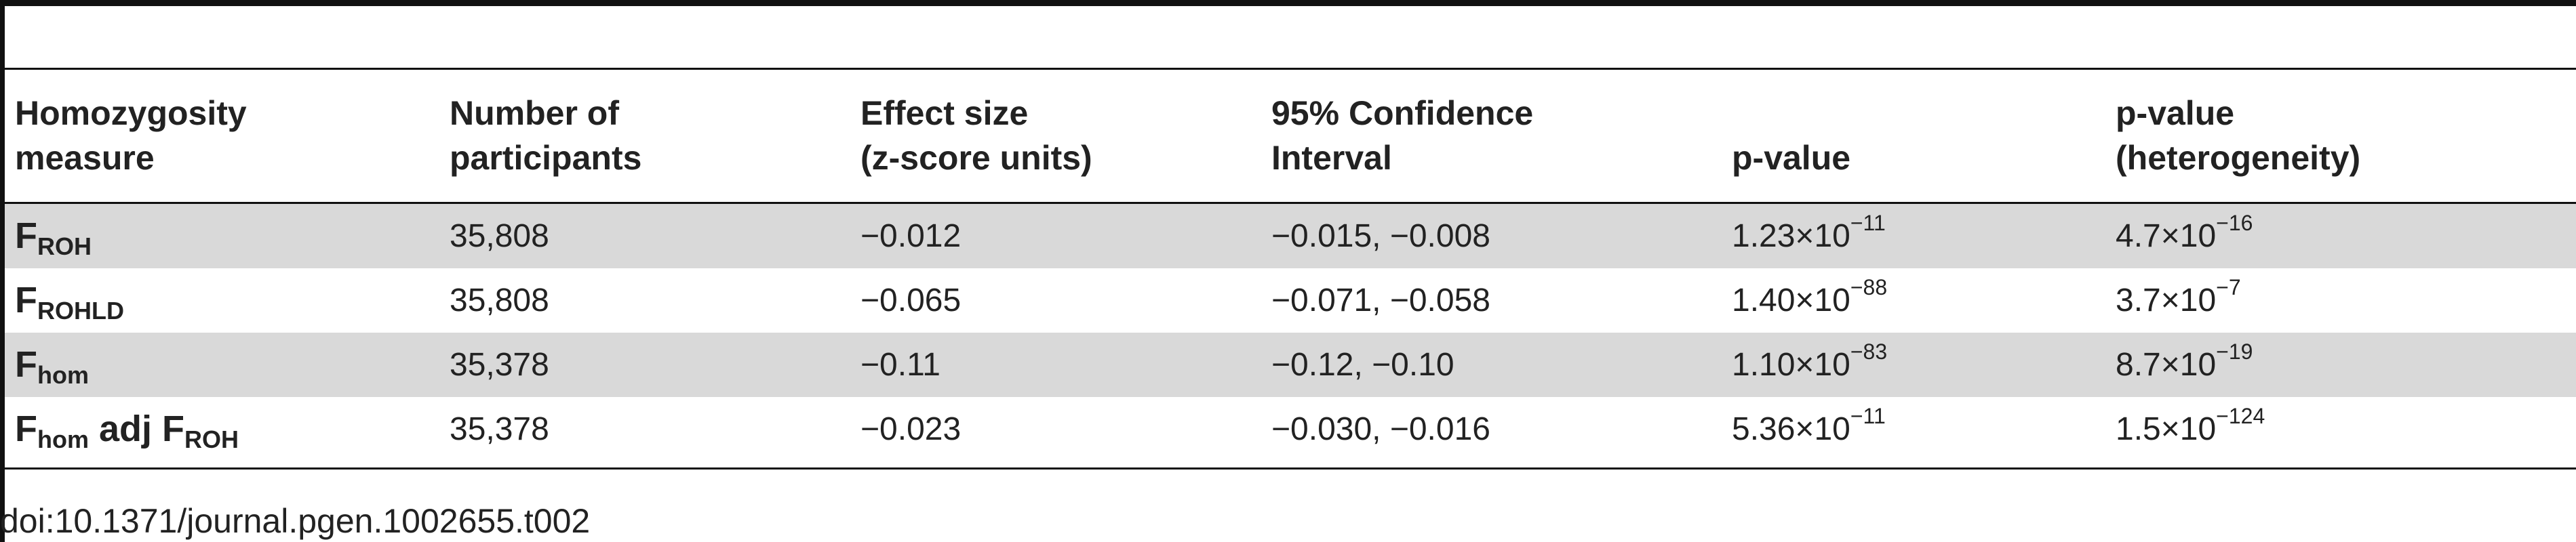  Describe the element at coordinates (1810, 296) in the screenshot. I see `p-value-cell: 1.40×10⁻⁸⁸` at that location.